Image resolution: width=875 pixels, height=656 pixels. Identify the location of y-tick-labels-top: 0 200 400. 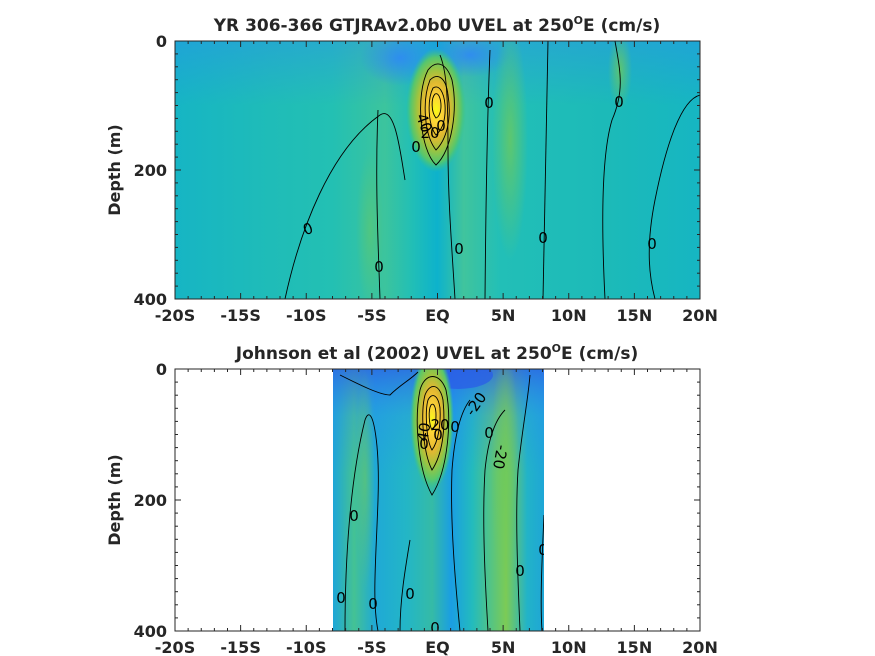
(150, 170).